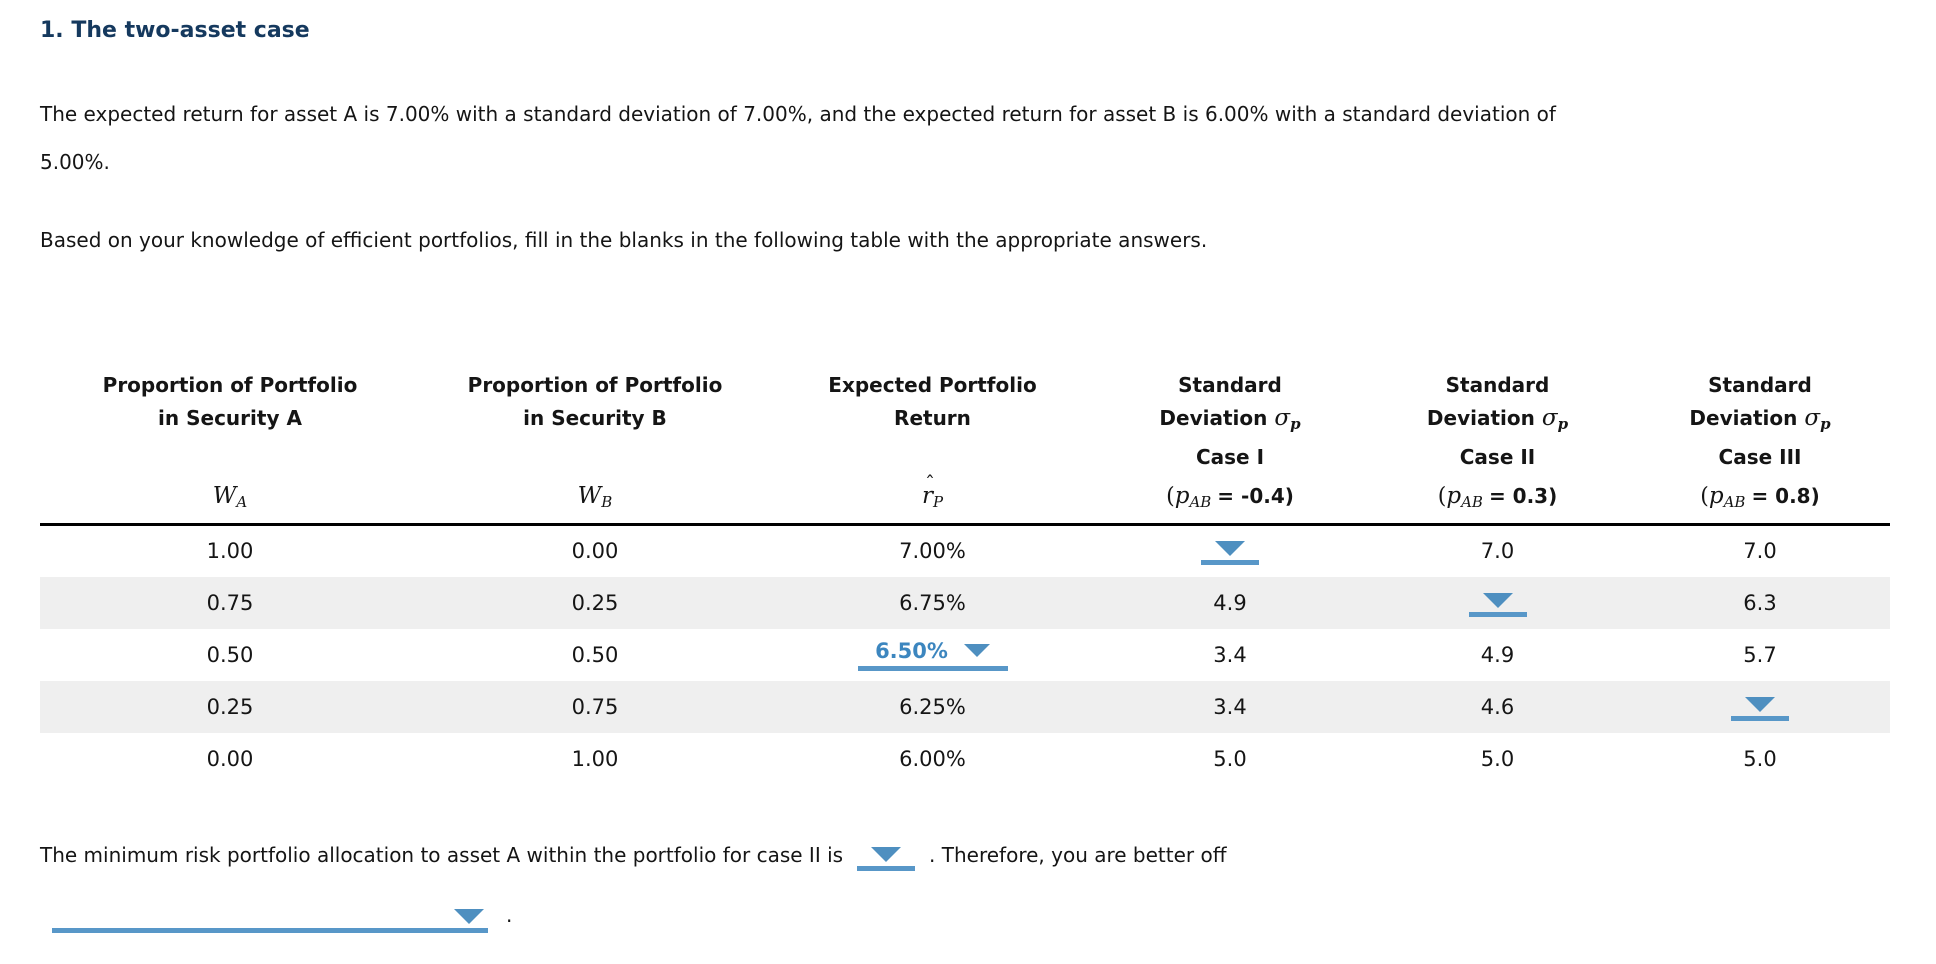  Describe the element at coordinates (595, 497) in the screenshot. I see `weight-b-symbol: WB` at that location.